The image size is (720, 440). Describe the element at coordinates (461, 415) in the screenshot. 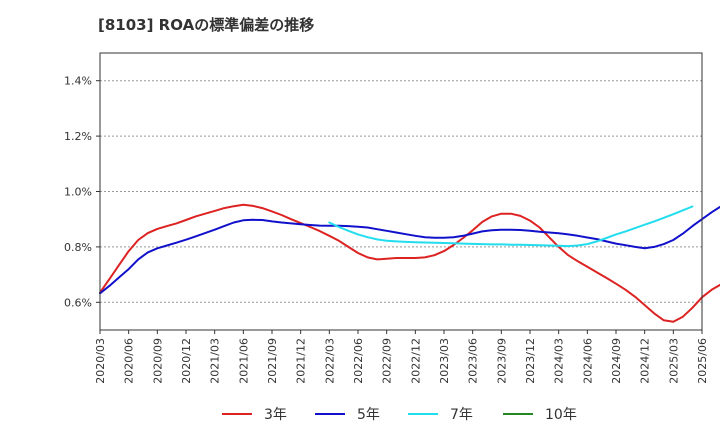

I see `legend-label-2: 7年` at that location.